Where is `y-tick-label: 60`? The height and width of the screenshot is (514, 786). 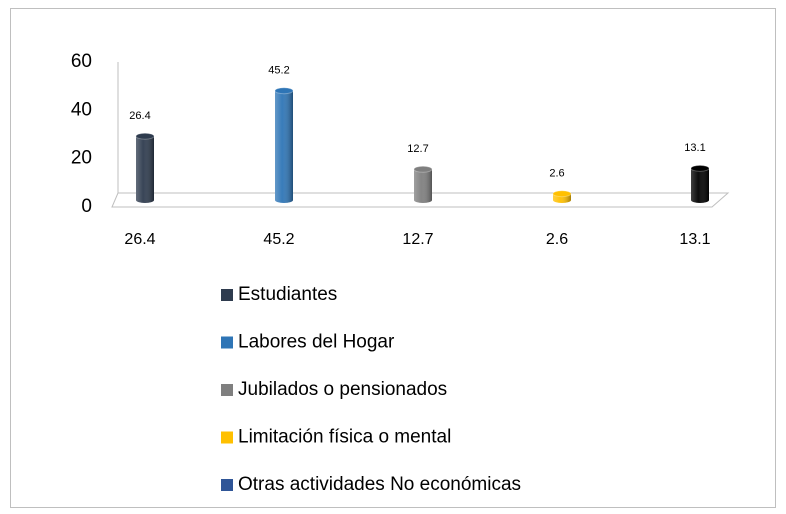 y-tick-label: 60 is located at coordinates (81, 61).